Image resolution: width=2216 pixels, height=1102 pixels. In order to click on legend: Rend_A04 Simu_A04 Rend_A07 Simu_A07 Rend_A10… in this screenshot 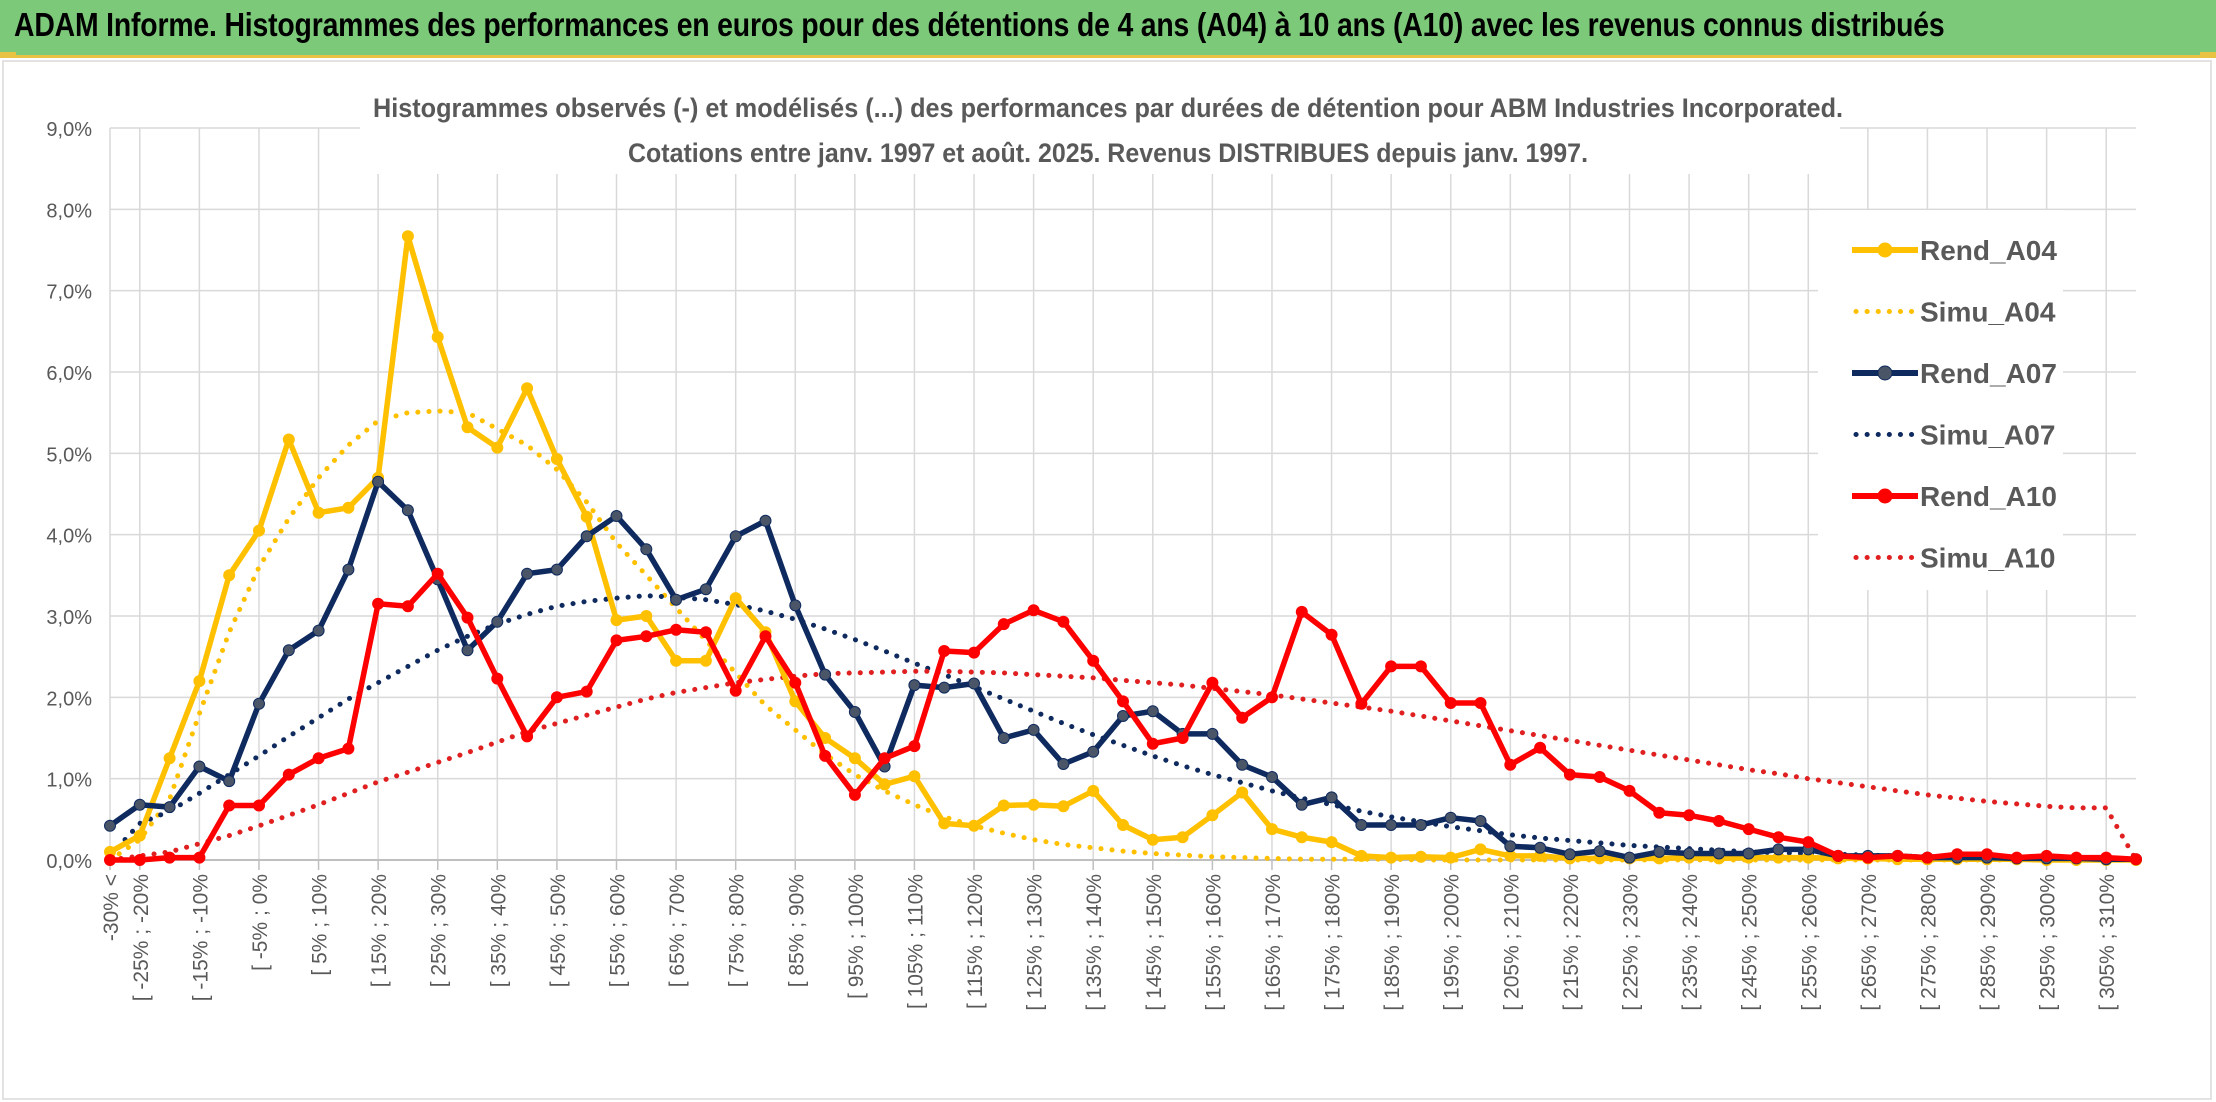, I will do `click(1940, 400)`.